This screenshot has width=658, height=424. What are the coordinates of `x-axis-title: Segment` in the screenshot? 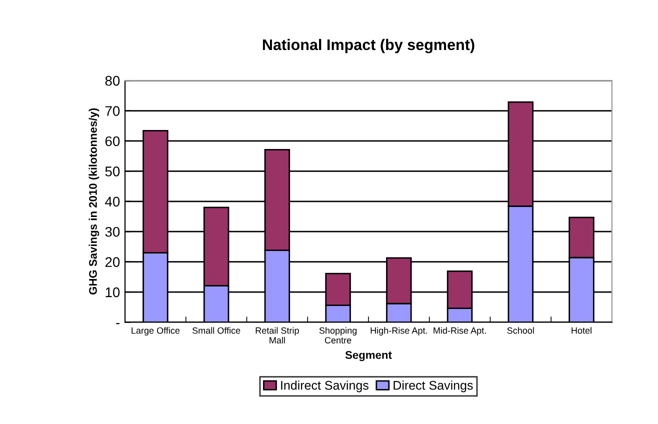 It's located at (368, 356).